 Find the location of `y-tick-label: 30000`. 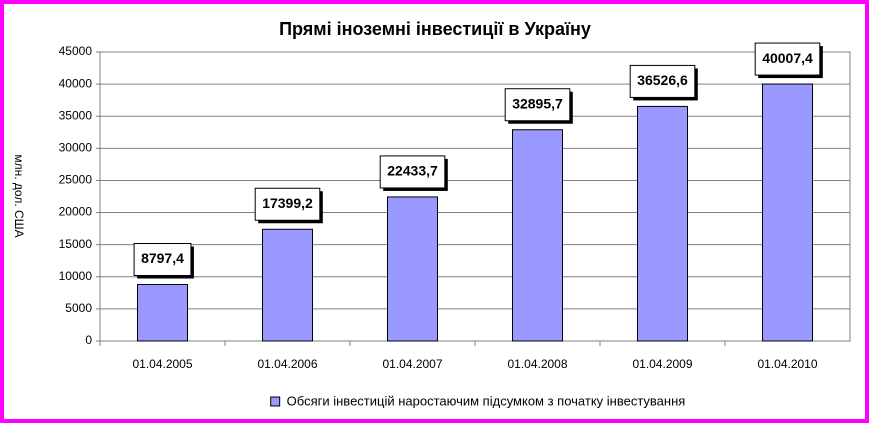

y-tick-label: 30000 is located at coordinates (76, 148).